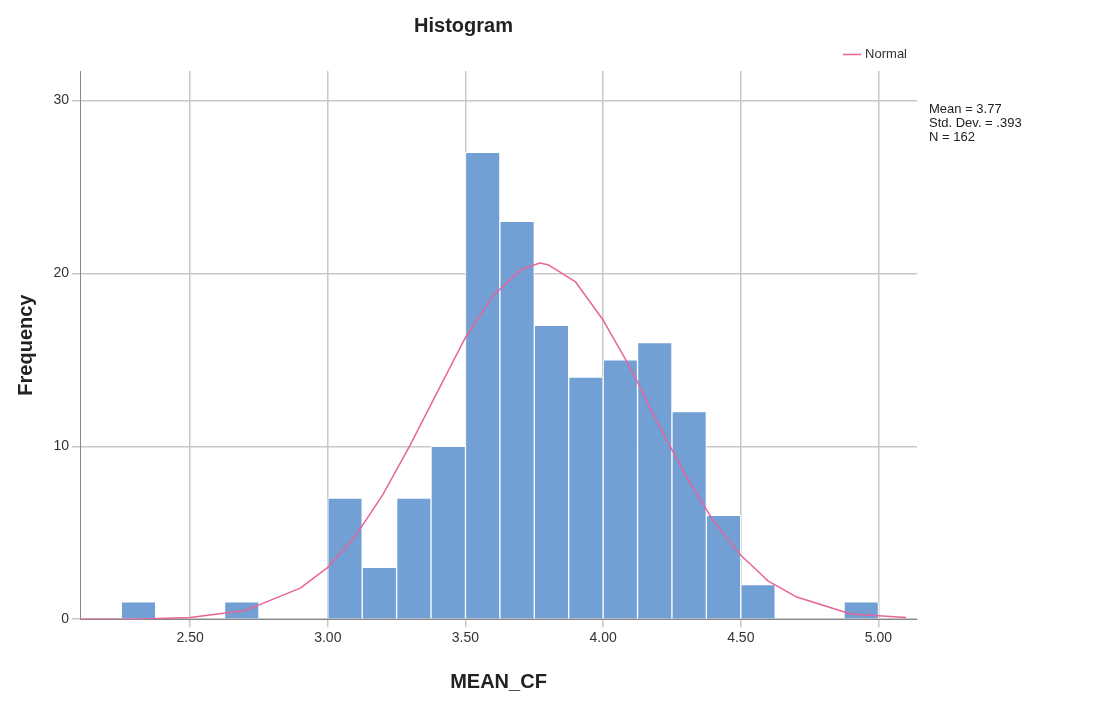 This screenshot has width=1107, height=708. What do you see at coordinates (65, 618) in the screenshot?
I see `y-tick-label: 0` at bounding box center [65, 618].